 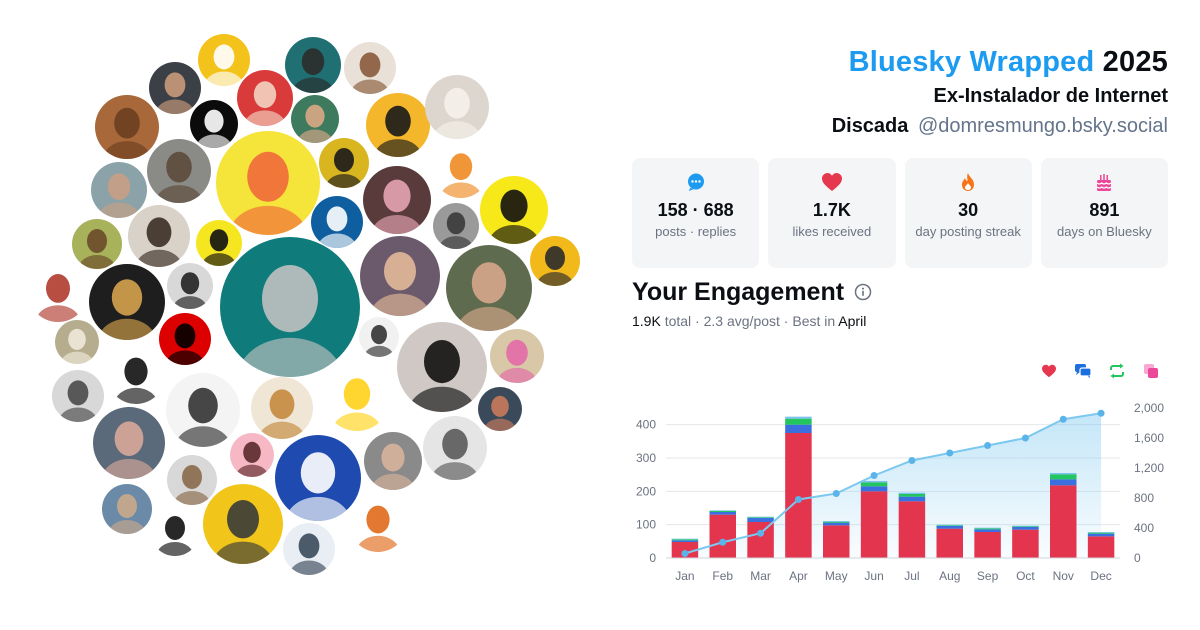 What do you see at coordinates (214, 124) in the screenshot?
I see `avatar-symbol` at bounding box center [214, 124].